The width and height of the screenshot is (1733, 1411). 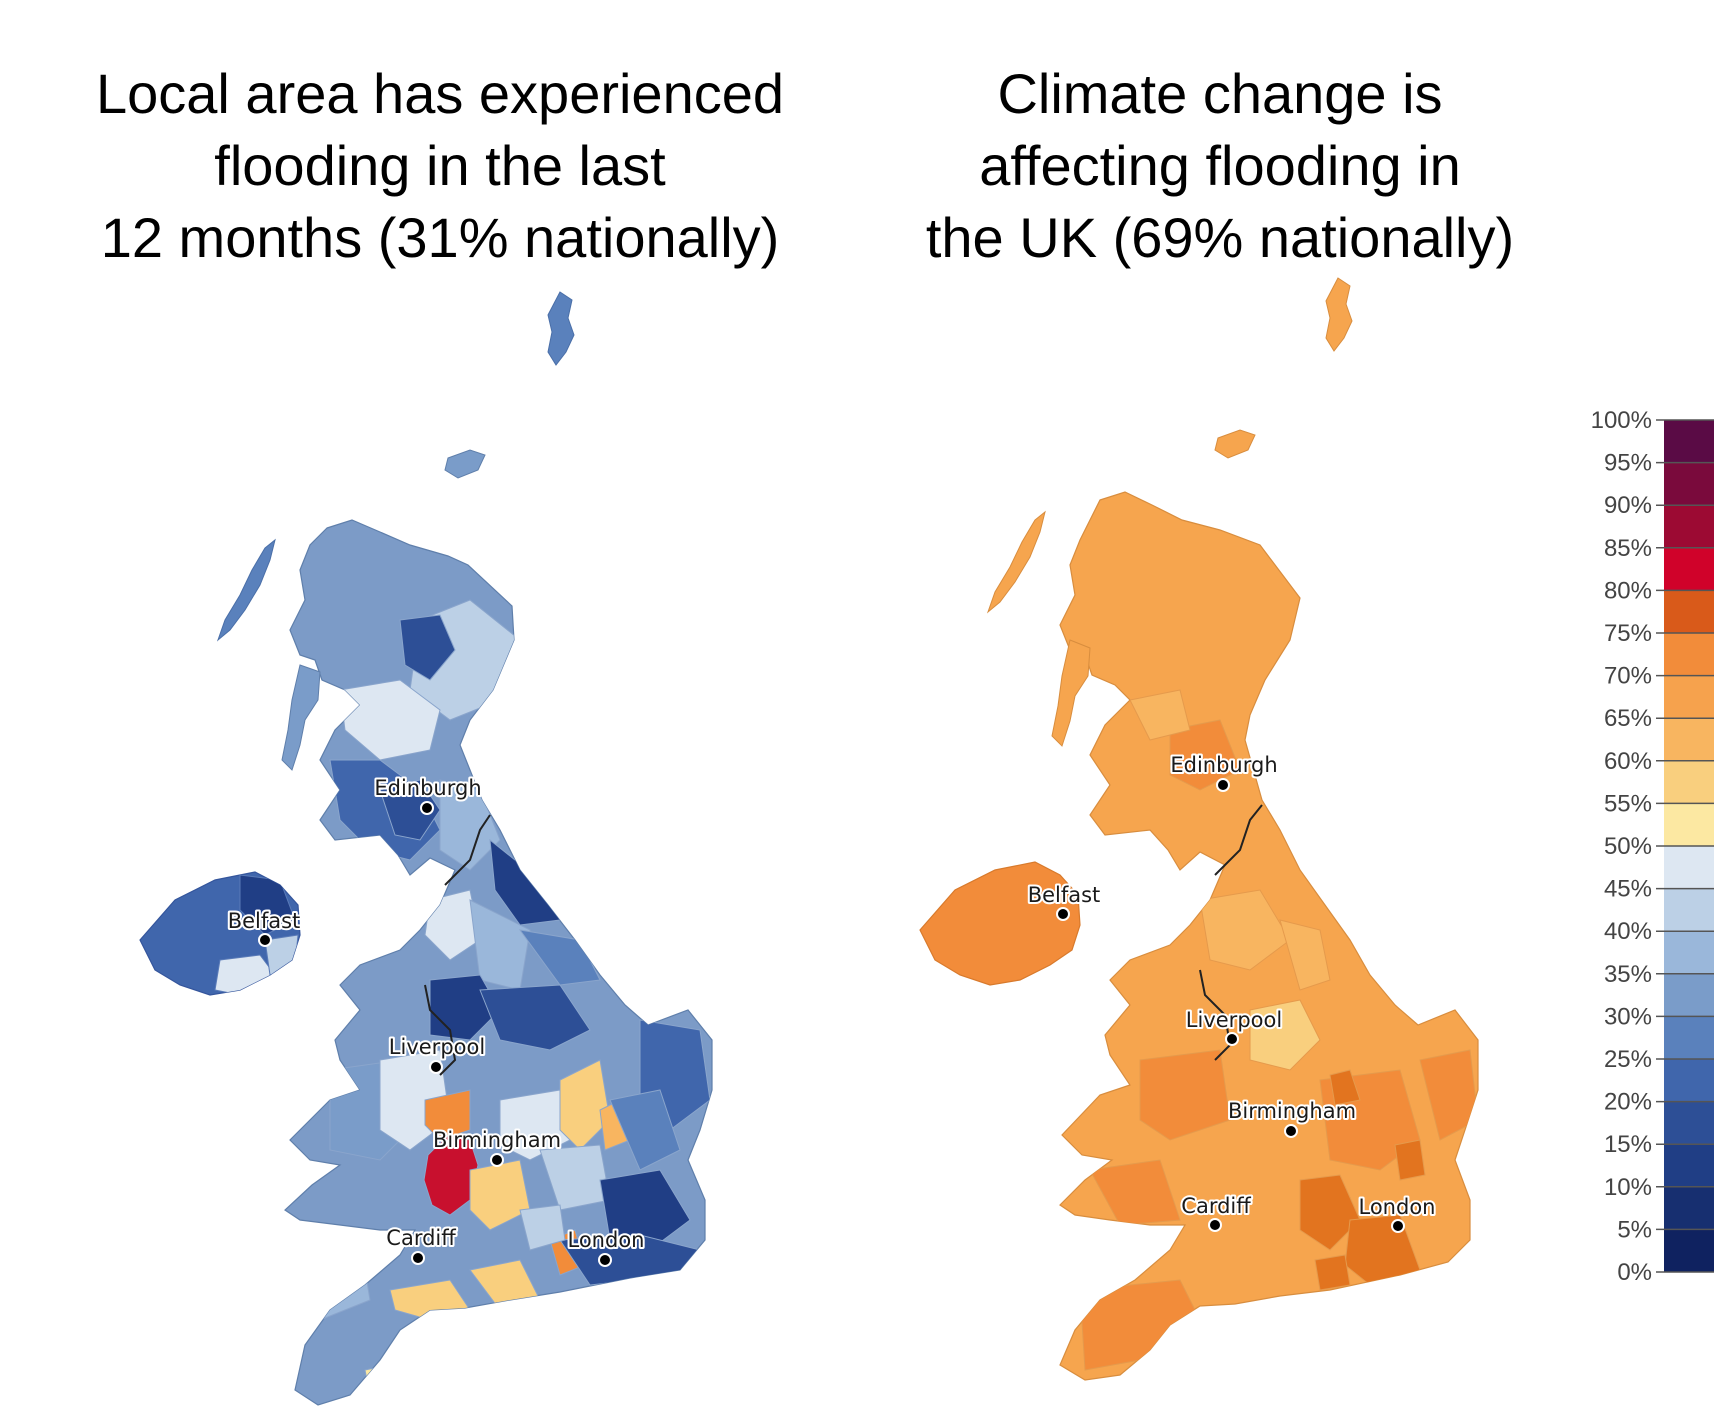 I want to click on right-title-line-1: Climate change is, so click(x=1220, y=93).